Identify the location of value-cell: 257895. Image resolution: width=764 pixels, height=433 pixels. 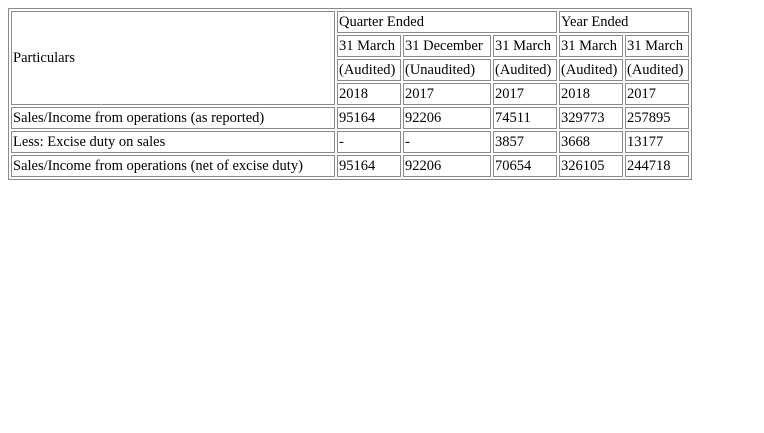
(657, 118).